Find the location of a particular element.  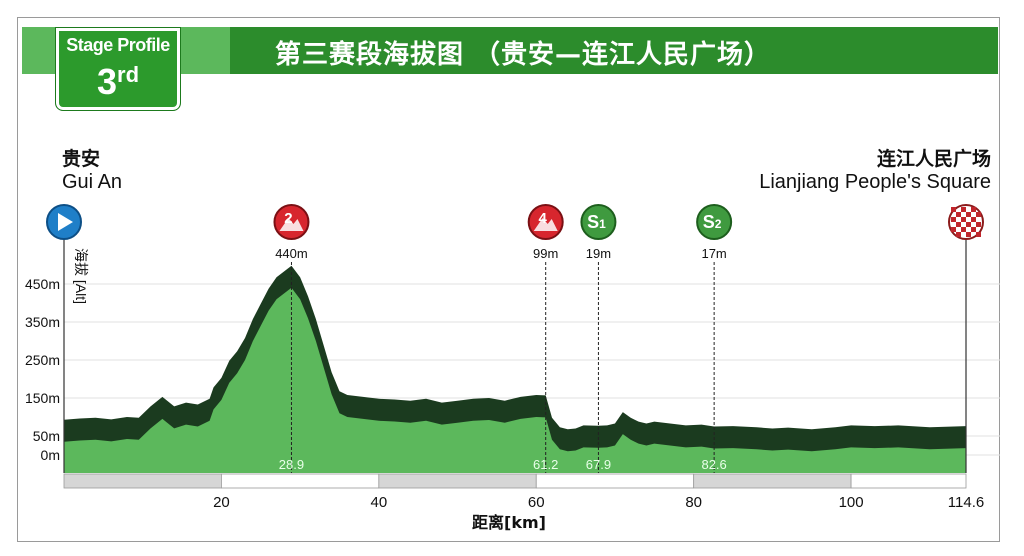

title-bar-dark is located at coordinates (614, 50).